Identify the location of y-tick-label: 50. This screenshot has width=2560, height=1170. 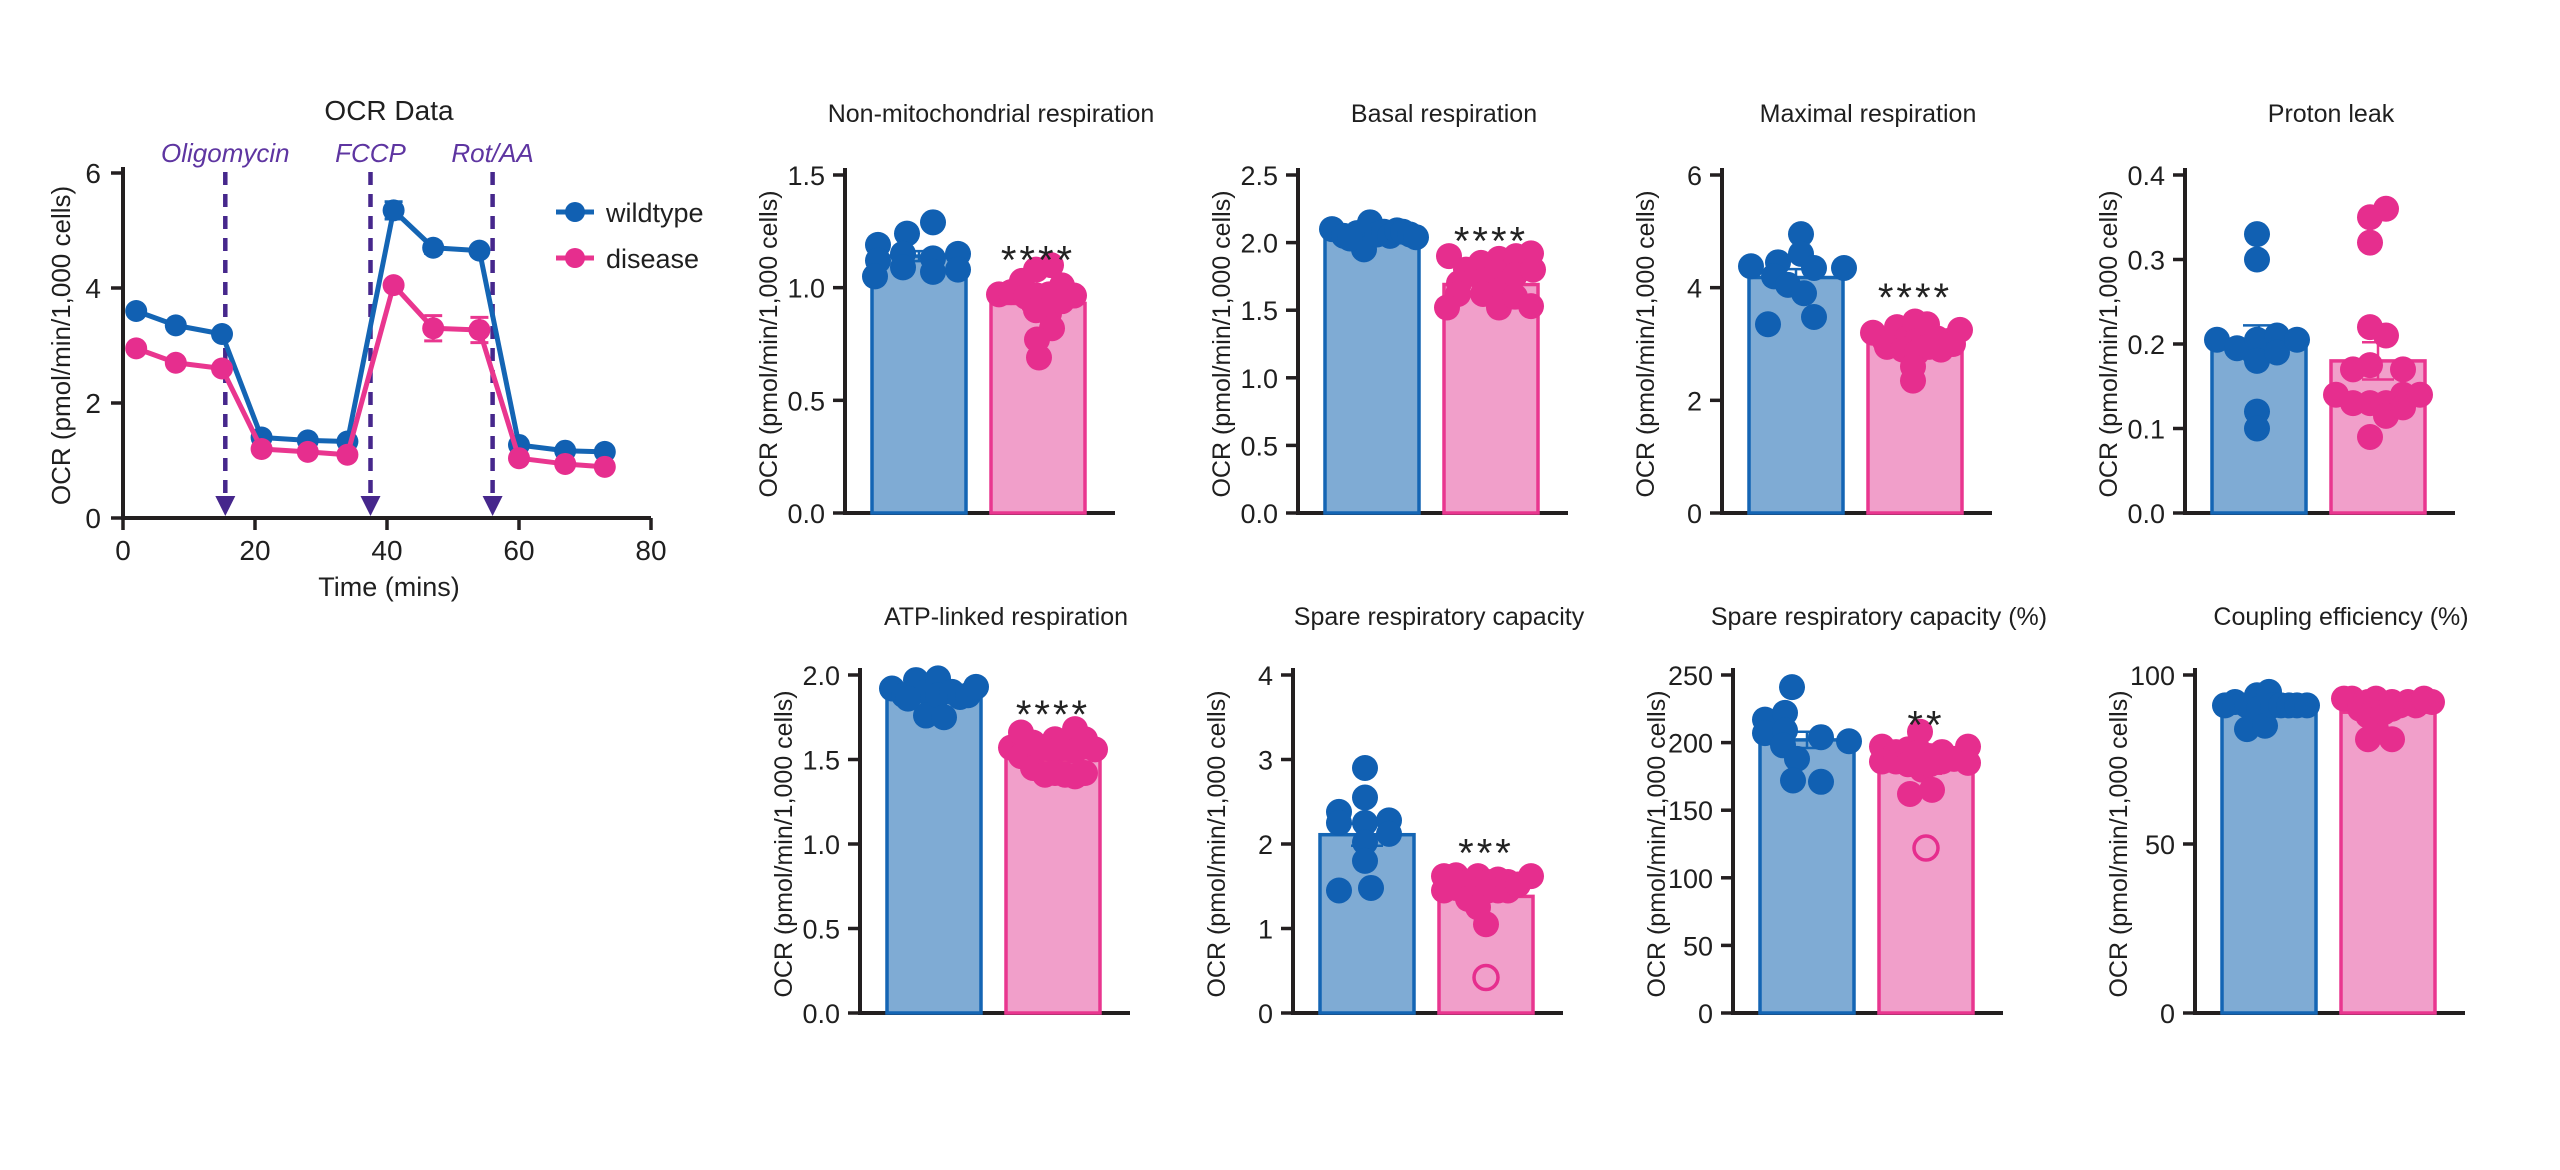
(2160, 845).